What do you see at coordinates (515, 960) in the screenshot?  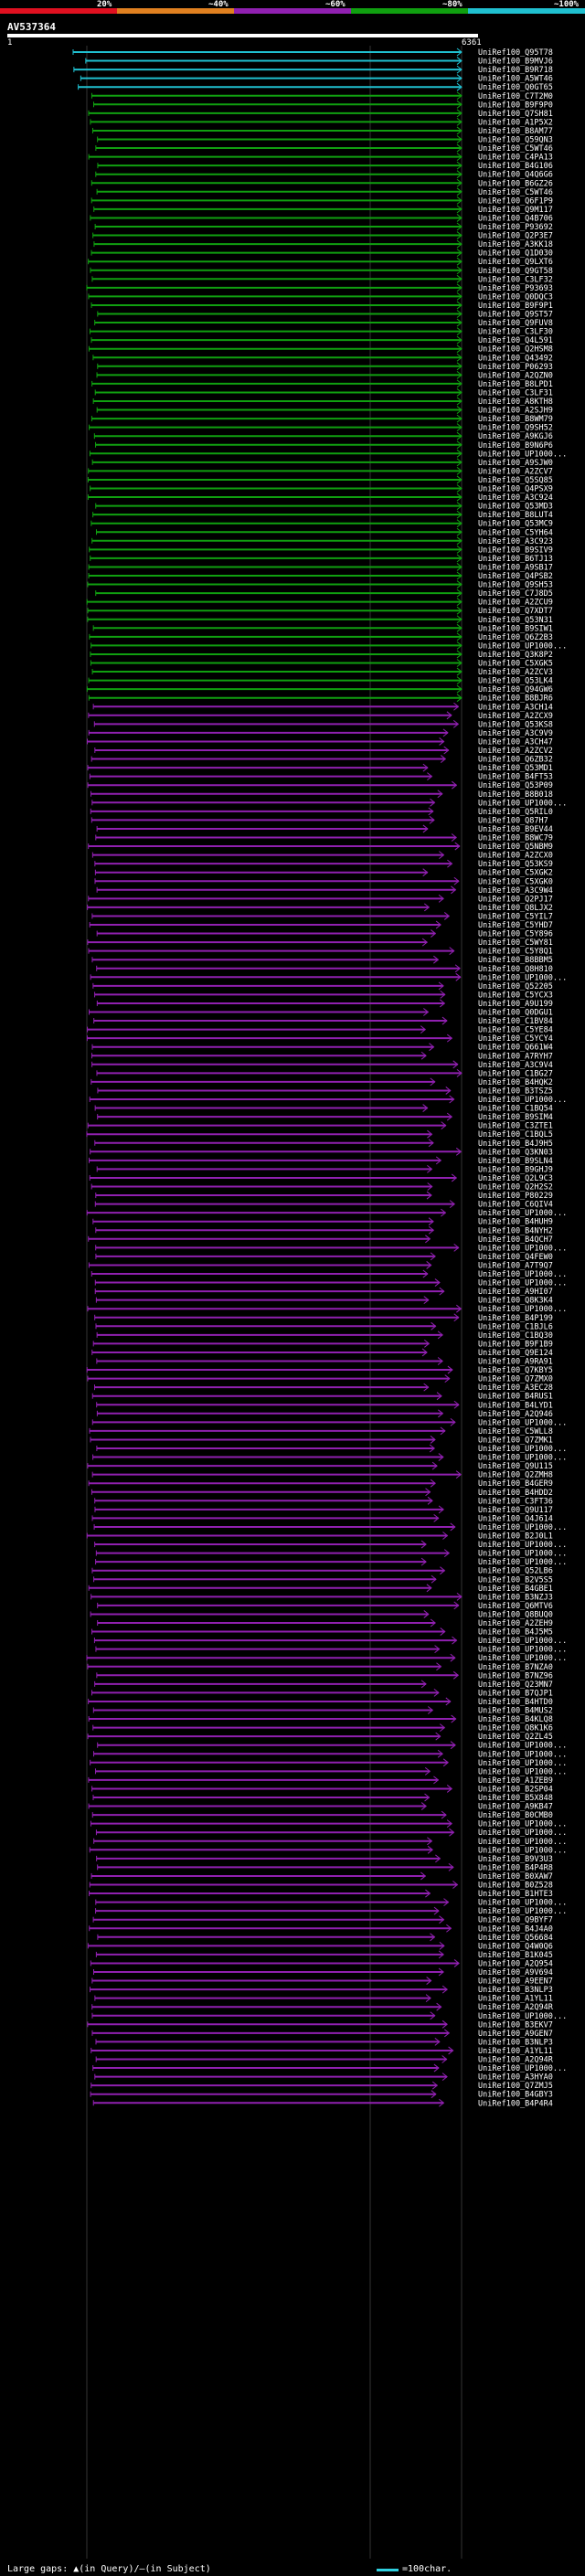 I see `hit-label: UniRef100_B8BBM5` at bounding box center [515, 960].